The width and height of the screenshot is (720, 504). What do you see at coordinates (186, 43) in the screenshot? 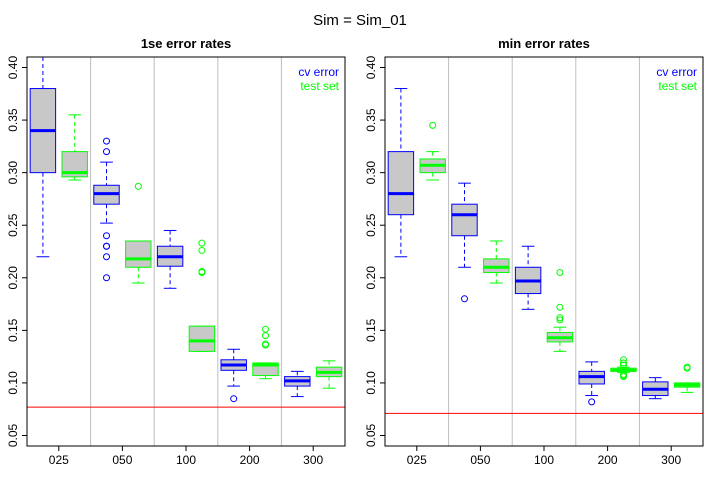
I see `panel-title: 1se error rates` at bounding box center [186, 43].